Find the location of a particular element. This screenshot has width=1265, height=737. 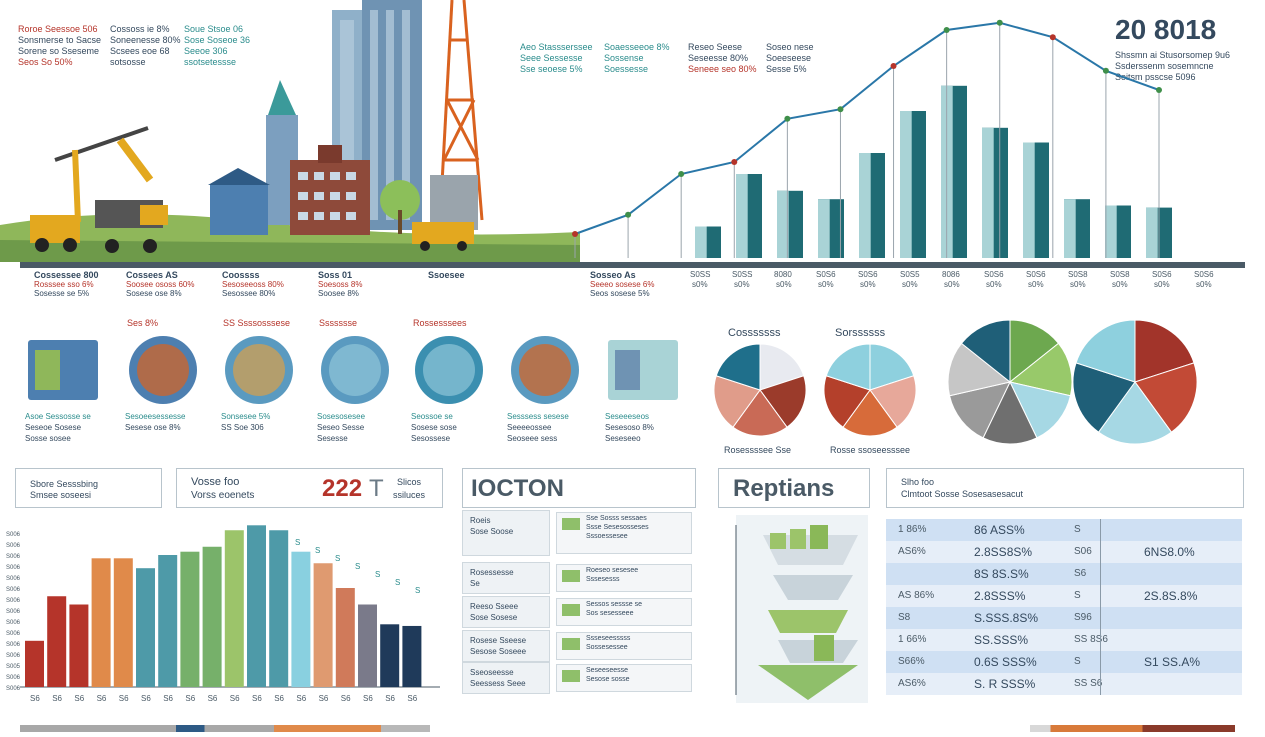

axis-label-line: Seos sosese 5% is located at coordinates (620, 293).